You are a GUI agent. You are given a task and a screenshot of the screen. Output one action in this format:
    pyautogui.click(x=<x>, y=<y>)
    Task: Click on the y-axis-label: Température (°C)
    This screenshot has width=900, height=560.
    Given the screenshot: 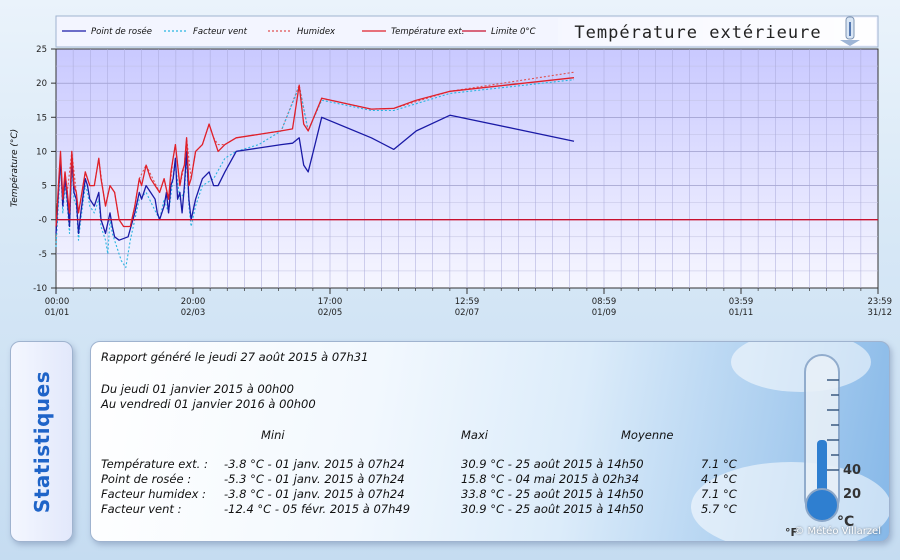 What is the action you would take?
    pyautogui.click(x=14, y=168)
    